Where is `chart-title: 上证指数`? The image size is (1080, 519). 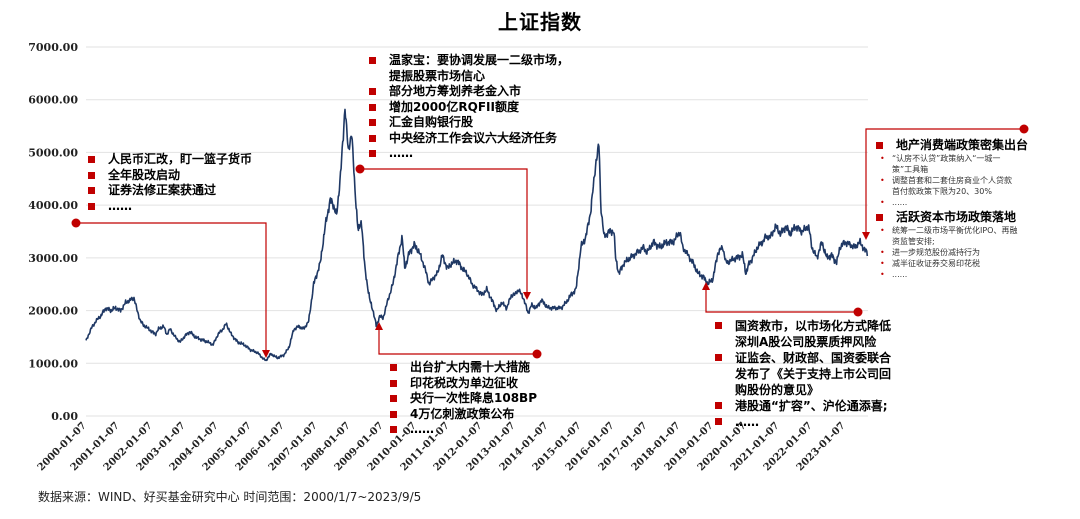
chart-title: 上证指数 is located at coordinates (540, 22).